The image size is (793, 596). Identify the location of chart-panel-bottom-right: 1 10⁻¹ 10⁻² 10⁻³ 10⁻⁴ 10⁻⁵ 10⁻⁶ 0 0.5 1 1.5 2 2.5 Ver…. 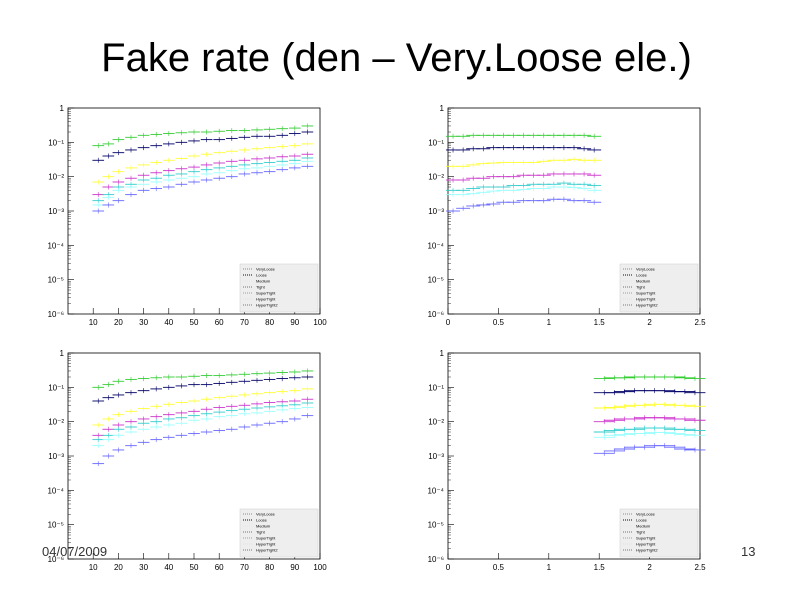
(560, 460).